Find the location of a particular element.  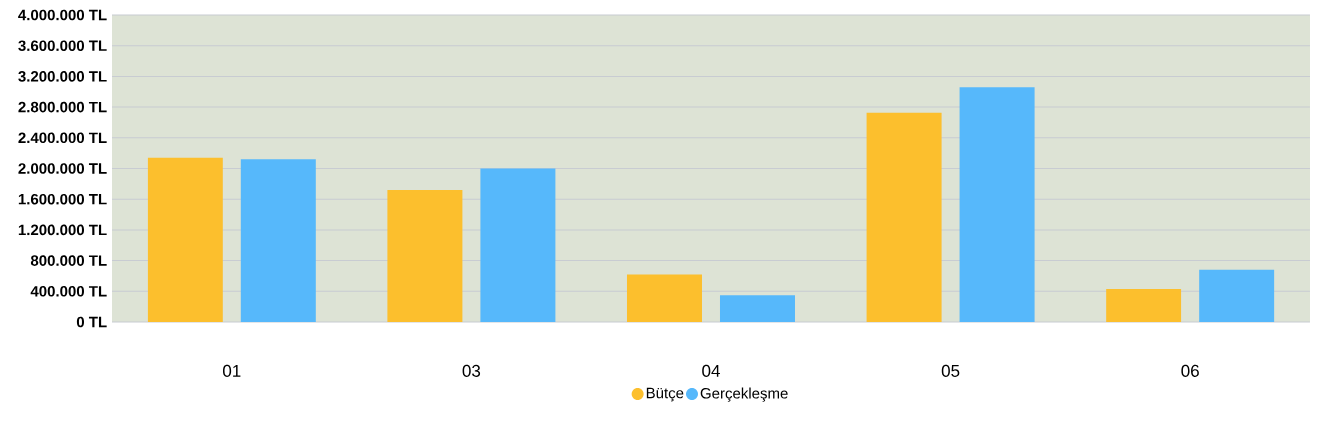

x-tick-label: 06 is located at coordinates (1190, 370).